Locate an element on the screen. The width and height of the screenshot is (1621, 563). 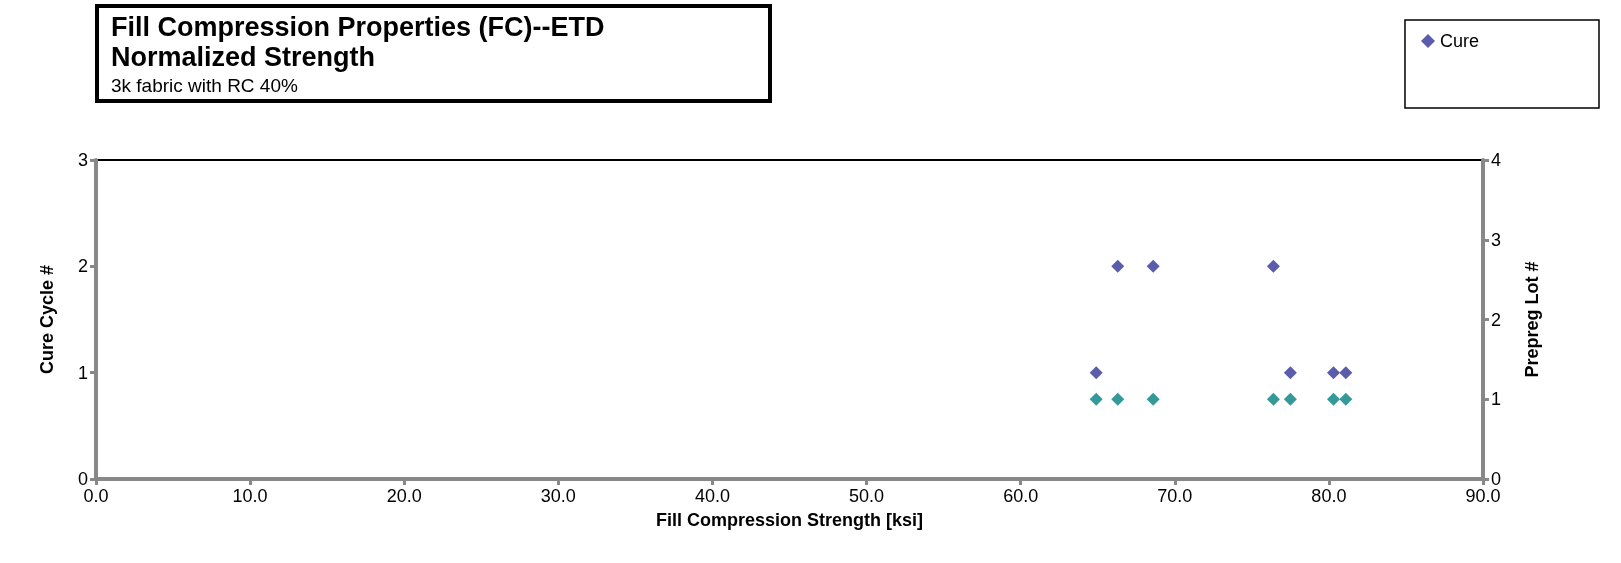
legend-label: Cure is located at coordinates (1459, 41).